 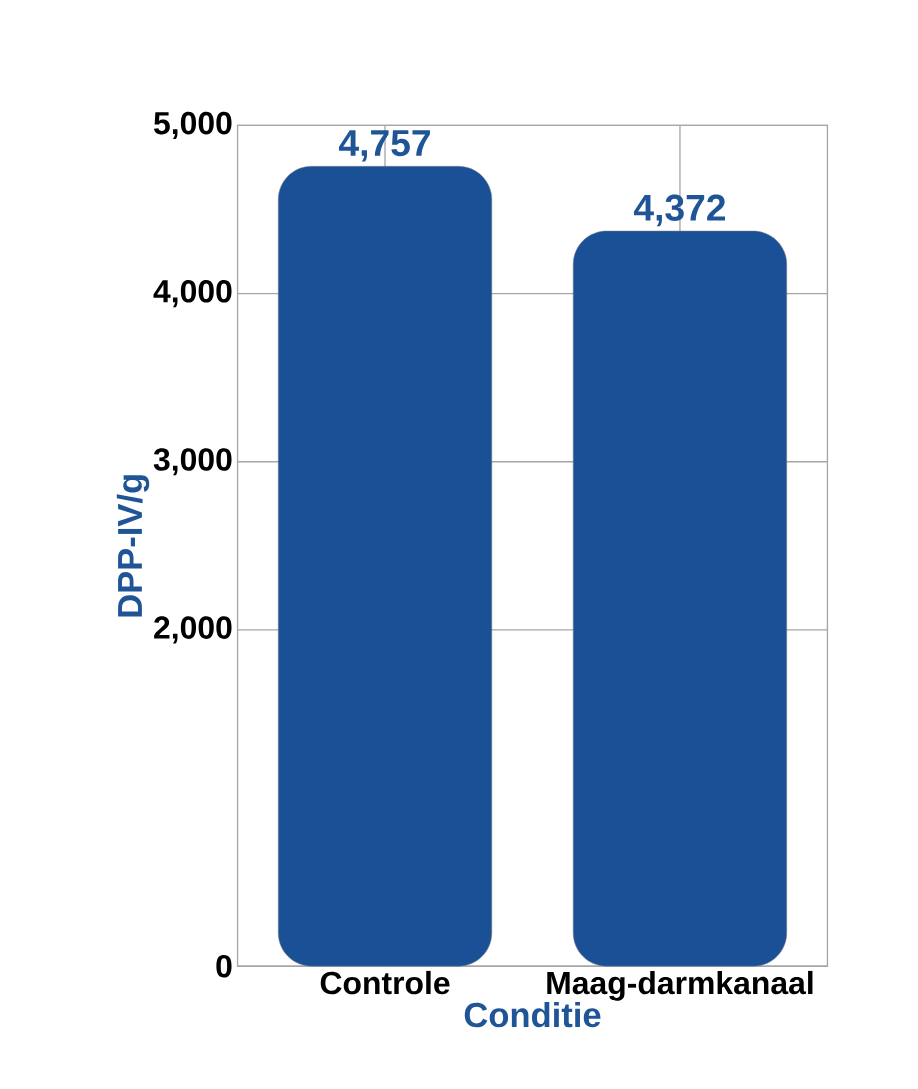 What do you see at coordinates (193, 630) in the screenshot?
I see `y-tick-label: 2,000` at bounding box center [193, 630].